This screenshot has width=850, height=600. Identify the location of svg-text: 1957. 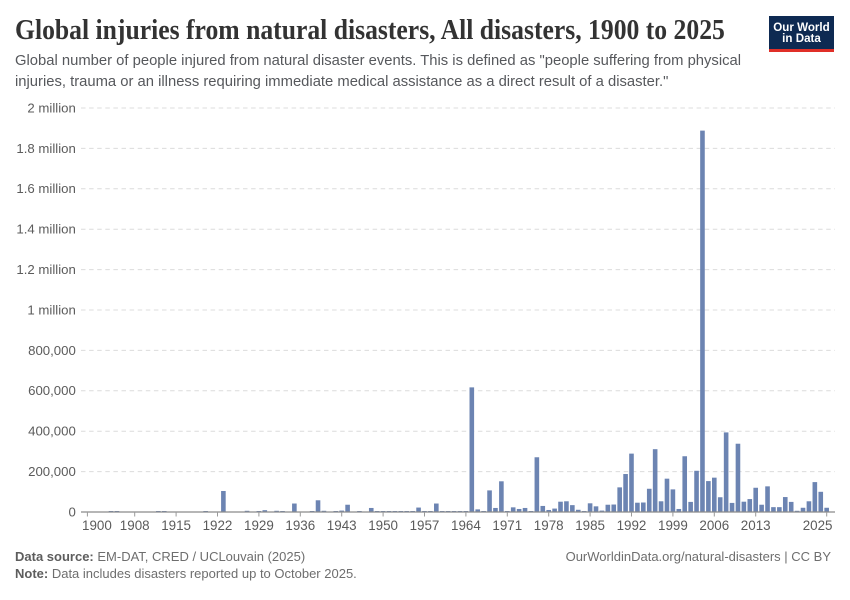
(425, 525).